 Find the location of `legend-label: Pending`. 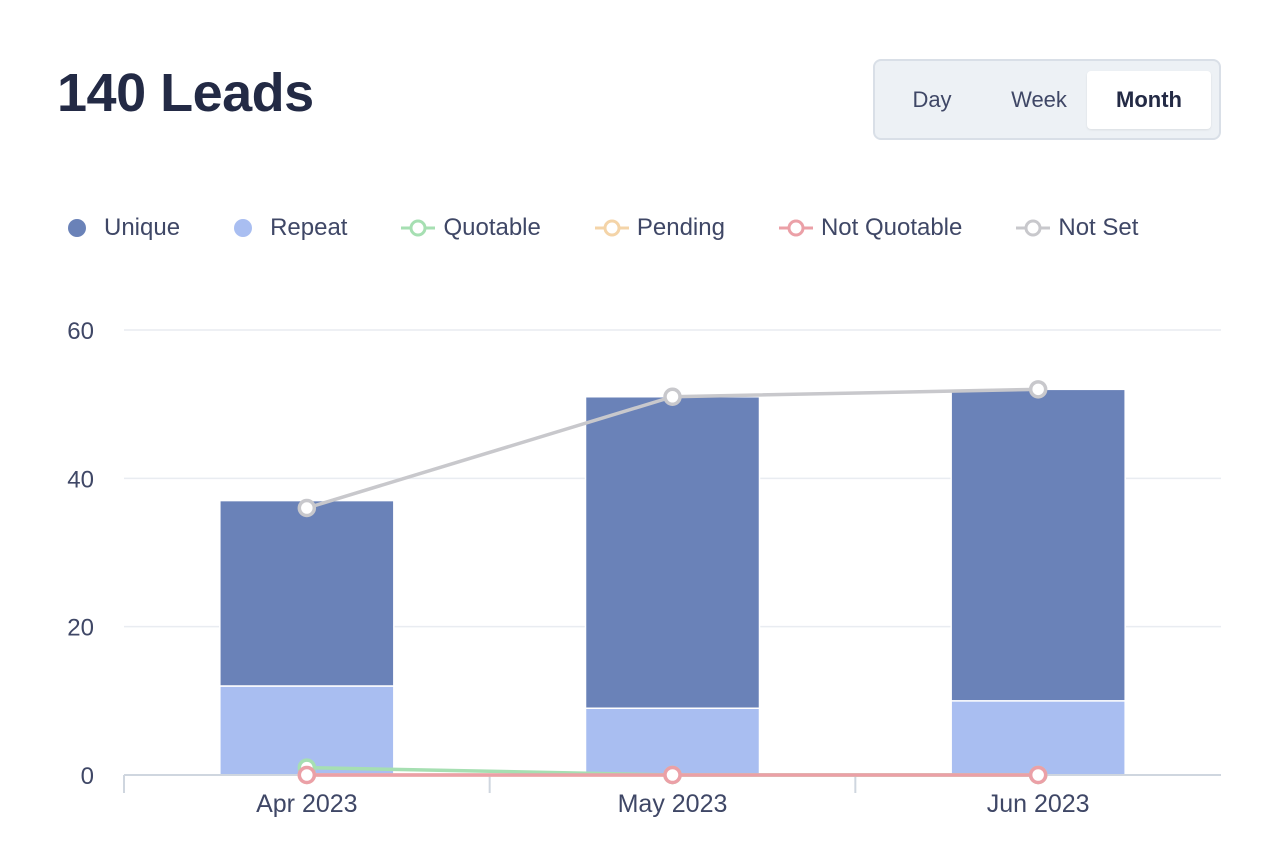

legend-label: Pending is located at coordinates (680, 227).